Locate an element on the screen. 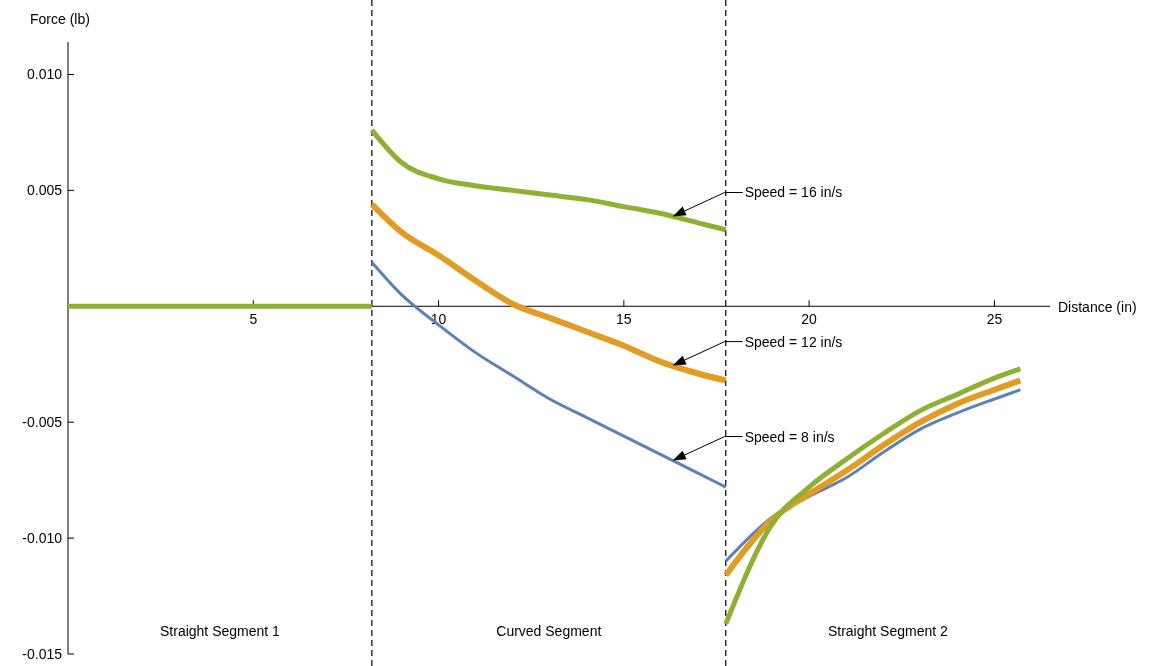  x-tick-label: 20 is located at coordinates (809, 319).